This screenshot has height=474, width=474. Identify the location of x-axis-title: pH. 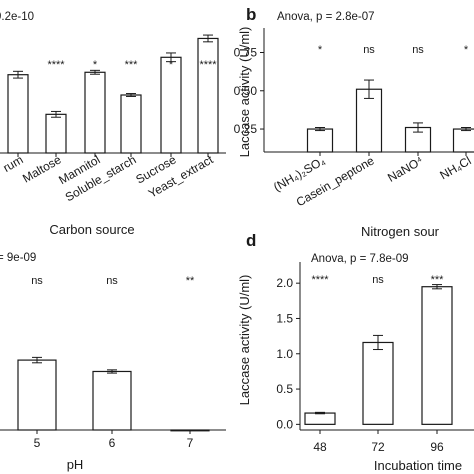
(75, 464).